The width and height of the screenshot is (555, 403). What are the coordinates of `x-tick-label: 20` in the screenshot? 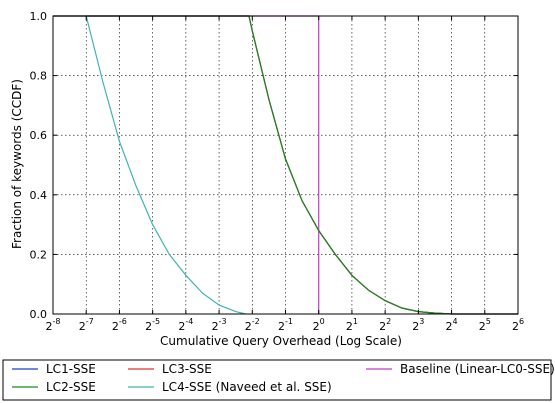 It's located at (319, 325).